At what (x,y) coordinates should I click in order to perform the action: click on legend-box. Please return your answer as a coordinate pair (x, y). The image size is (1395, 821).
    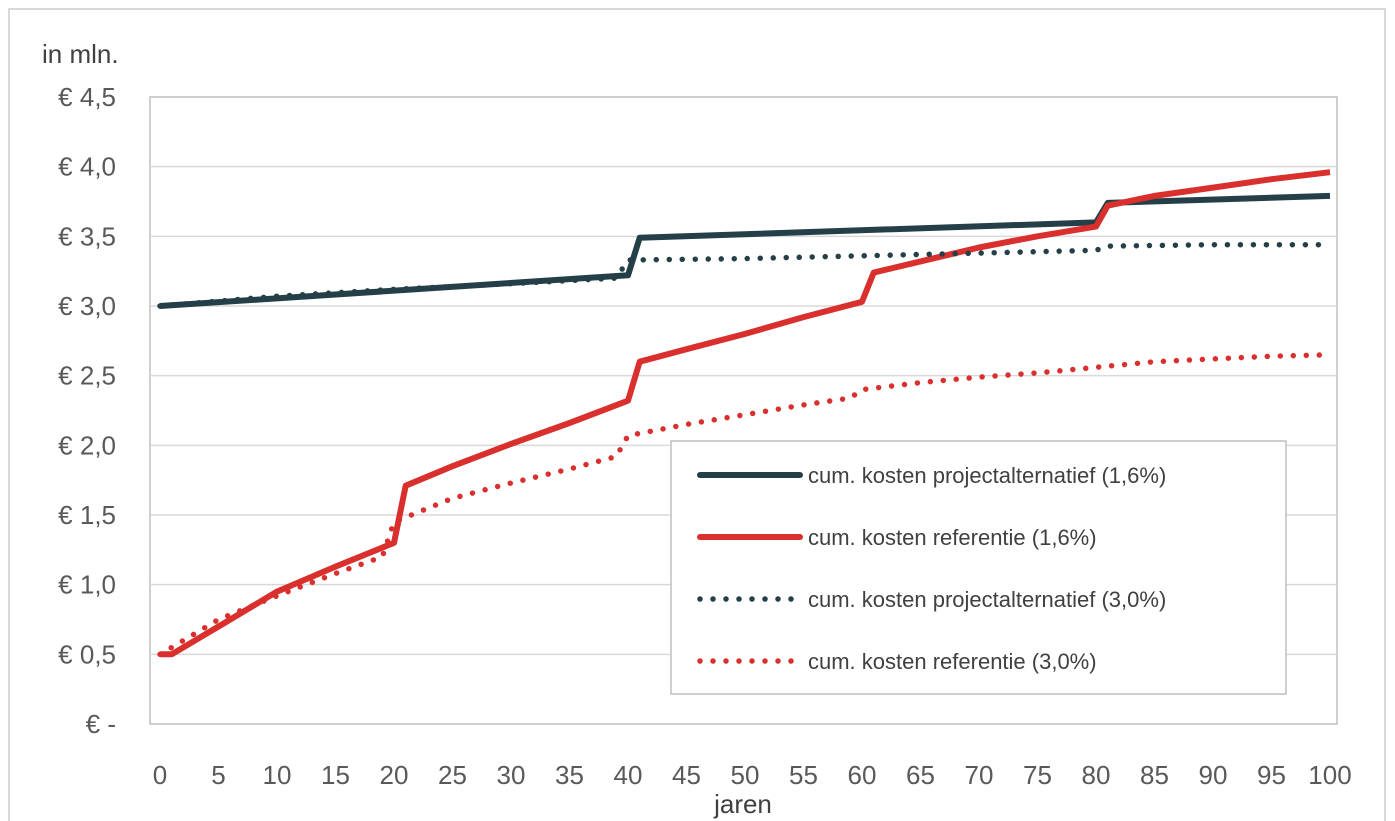
    Looking at the image, I should click on (978, 567).